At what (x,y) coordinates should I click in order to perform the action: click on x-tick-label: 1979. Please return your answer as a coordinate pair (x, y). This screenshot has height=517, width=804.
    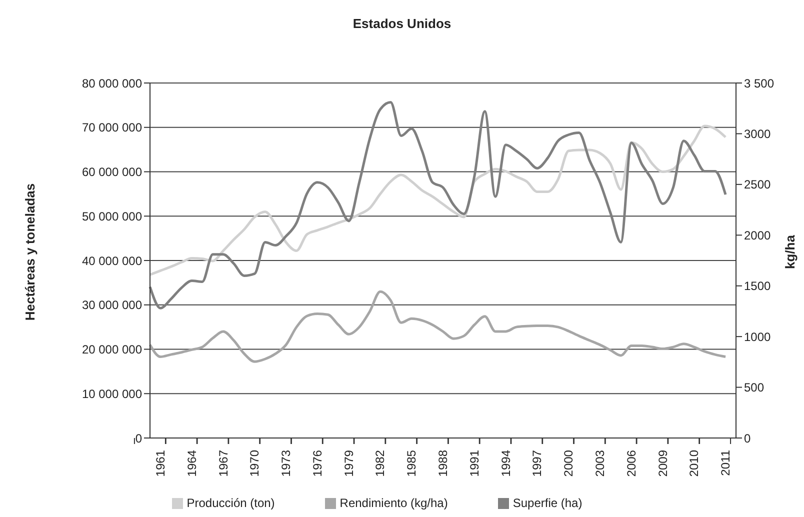
    Looking at the image, I should click on (349, 463).